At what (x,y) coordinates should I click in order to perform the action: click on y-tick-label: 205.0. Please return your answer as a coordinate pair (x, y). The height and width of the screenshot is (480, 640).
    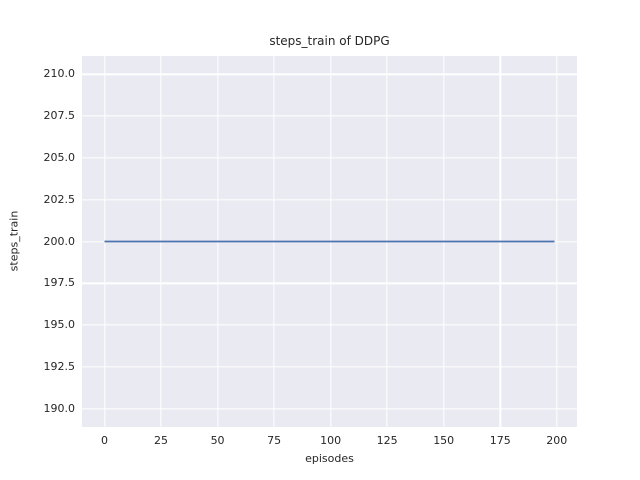
    Looking at the image, I should click on (59, 157).